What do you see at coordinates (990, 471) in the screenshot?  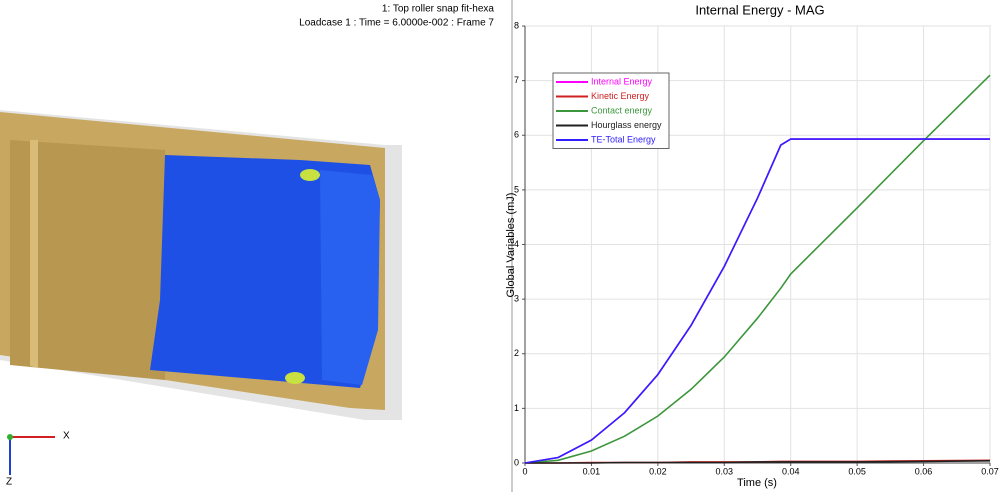 I see `x-tick-label: 0.07` at bounding box center [990, 471].